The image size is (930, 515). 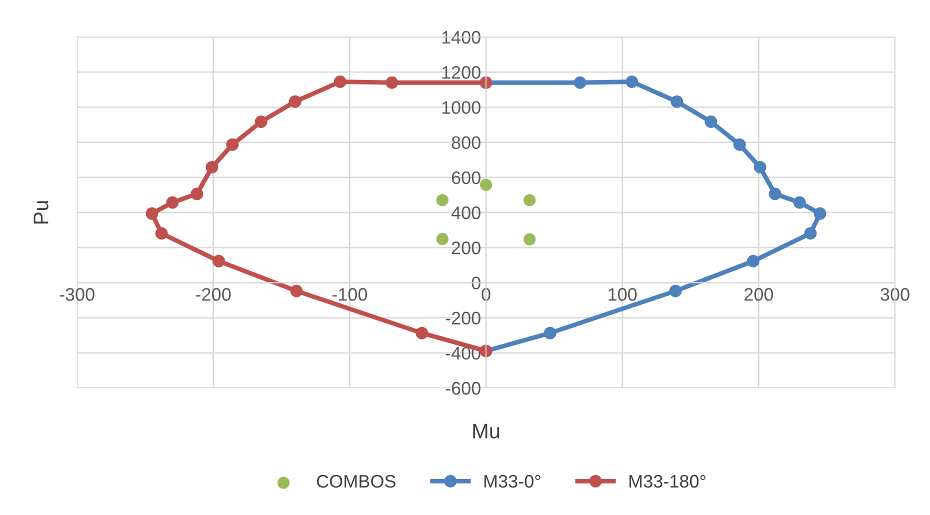 I want to click on legend-label: COMBOS, so click(x=356, y=481).